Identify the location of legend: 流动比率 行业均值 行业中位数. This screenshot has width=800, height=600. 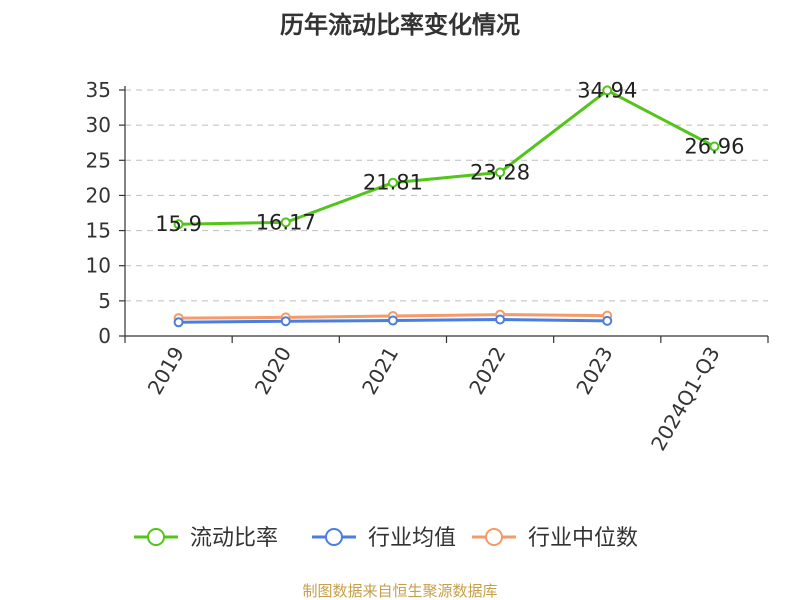
(386, 538).